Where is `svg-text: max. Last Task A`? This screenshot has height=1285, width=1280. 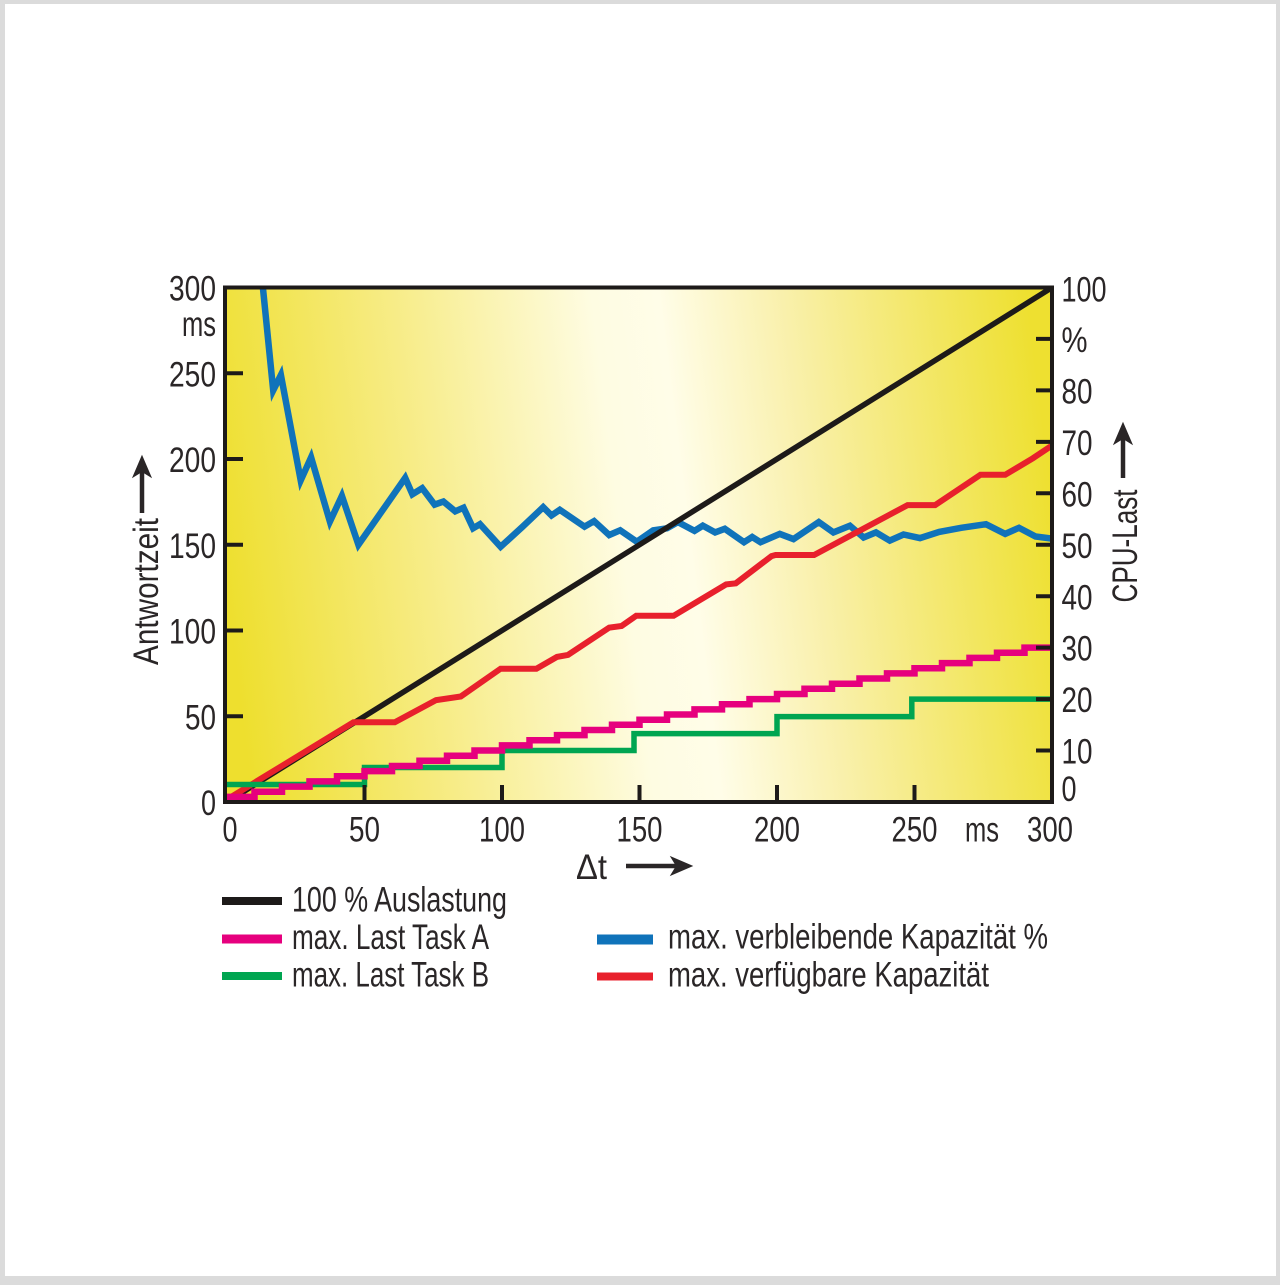 svg-text: max. Last Task A is located at coordinates (390, 937).